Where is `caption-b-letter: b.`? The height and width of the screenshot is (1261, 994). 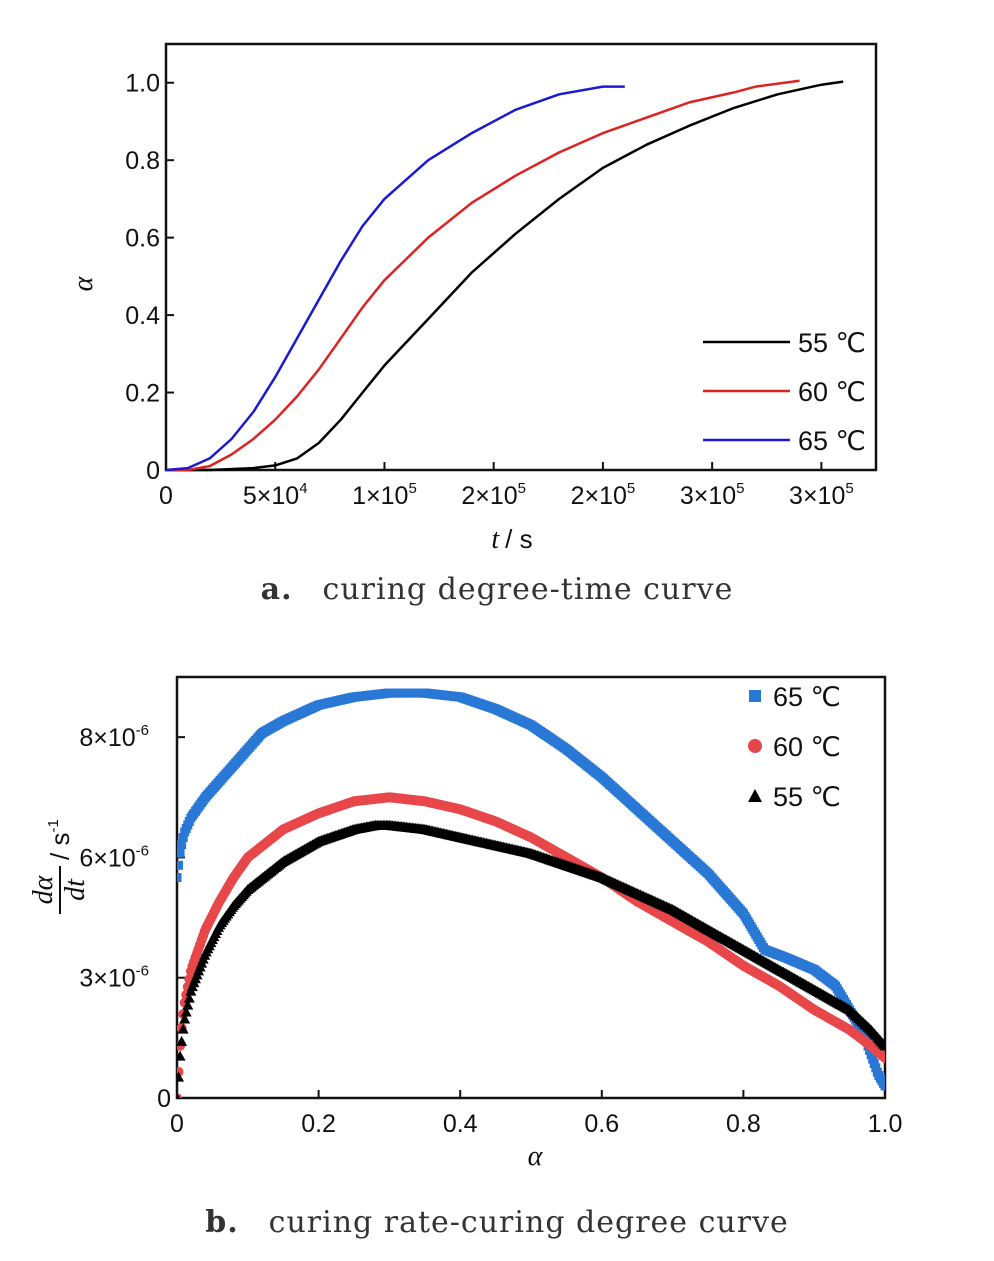
caption-b-letter: b. is located at coordinates (222, 1222).